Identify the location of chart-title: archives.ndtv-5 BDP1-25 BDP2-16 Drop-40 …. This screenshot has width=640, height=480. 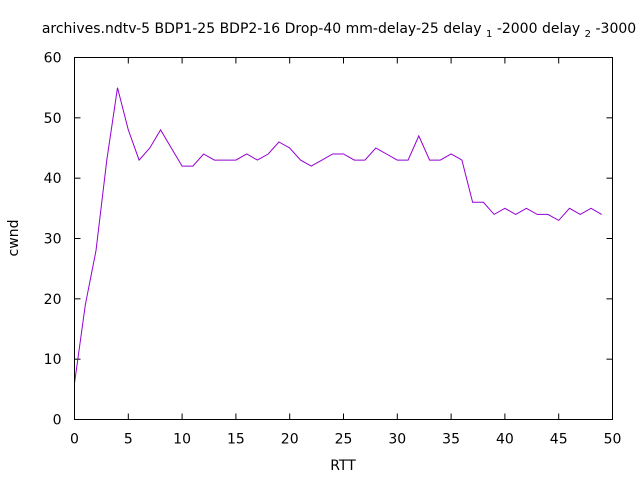
(339, 31).